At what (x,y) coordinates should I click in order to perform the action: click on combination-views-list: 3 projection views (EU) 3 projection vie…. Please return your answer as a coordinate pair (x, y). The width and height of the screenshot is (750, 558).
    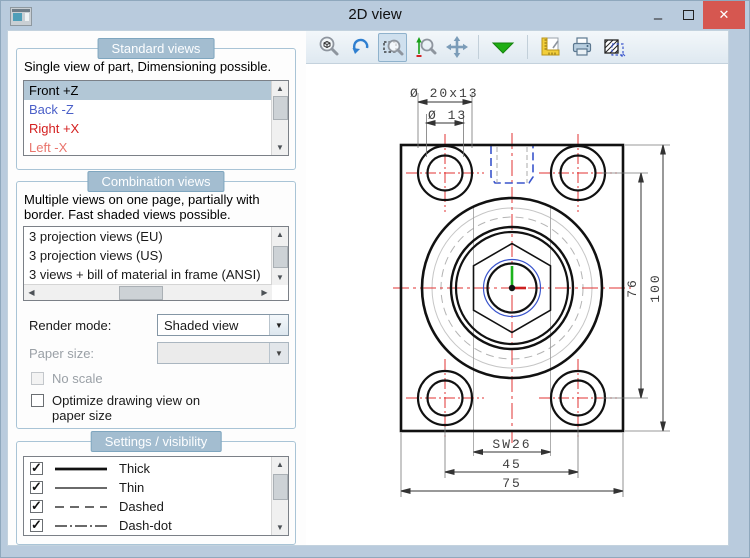
    Looking at the image, I should click on (156, 263).